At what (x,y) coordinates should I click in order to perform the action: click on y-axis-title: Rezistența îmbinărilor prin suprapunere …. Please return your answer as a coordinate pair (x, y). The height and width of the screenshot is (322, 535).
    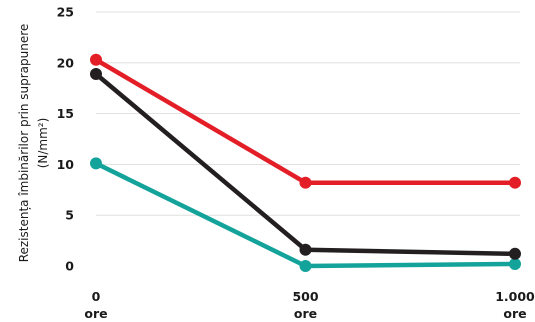
    Looking at the image, I should click on (33, 143).